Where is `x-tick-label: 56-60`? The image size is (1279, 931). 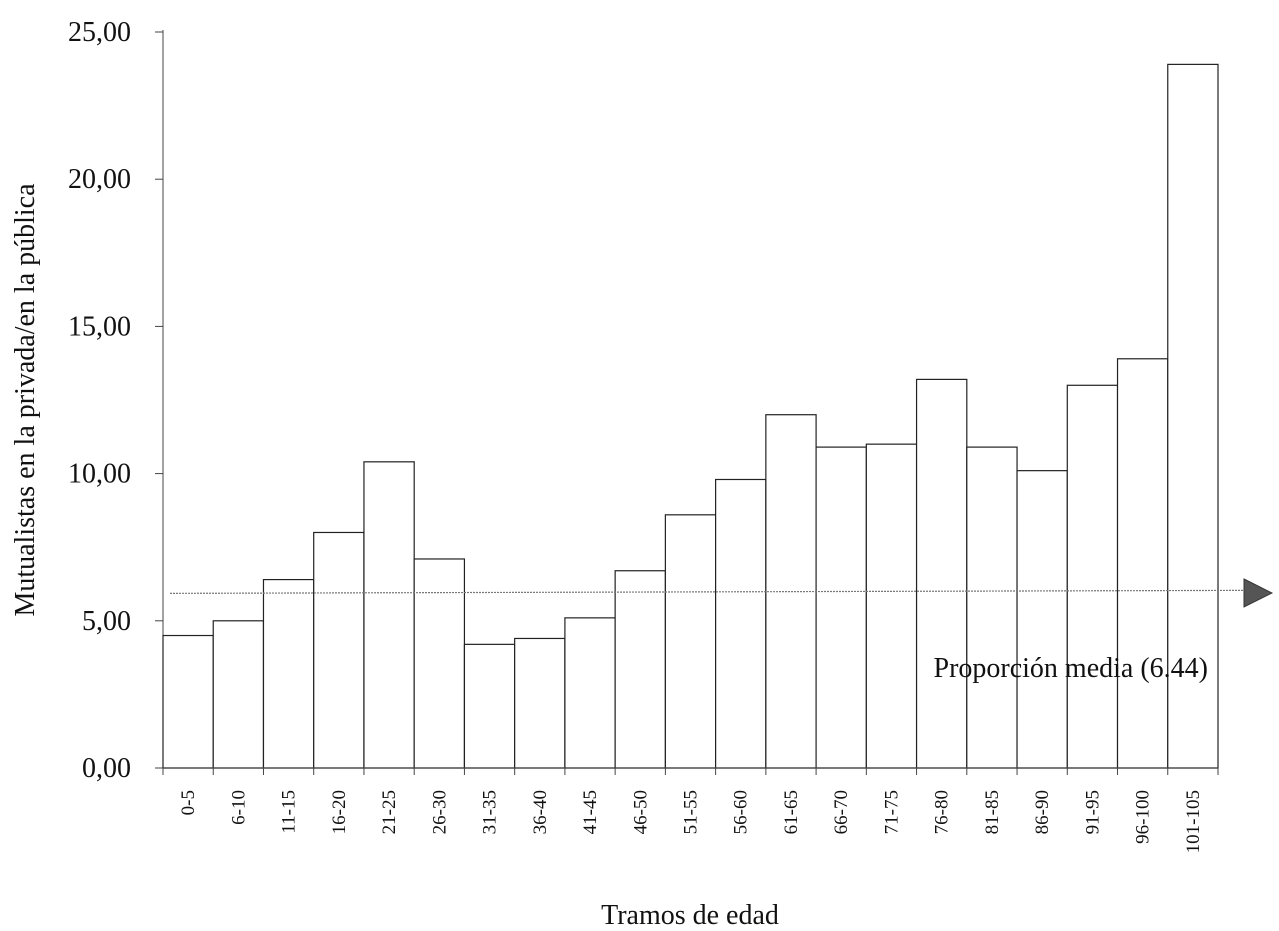
x-tick-label: 56-60 is located at coordinates (741, 812).